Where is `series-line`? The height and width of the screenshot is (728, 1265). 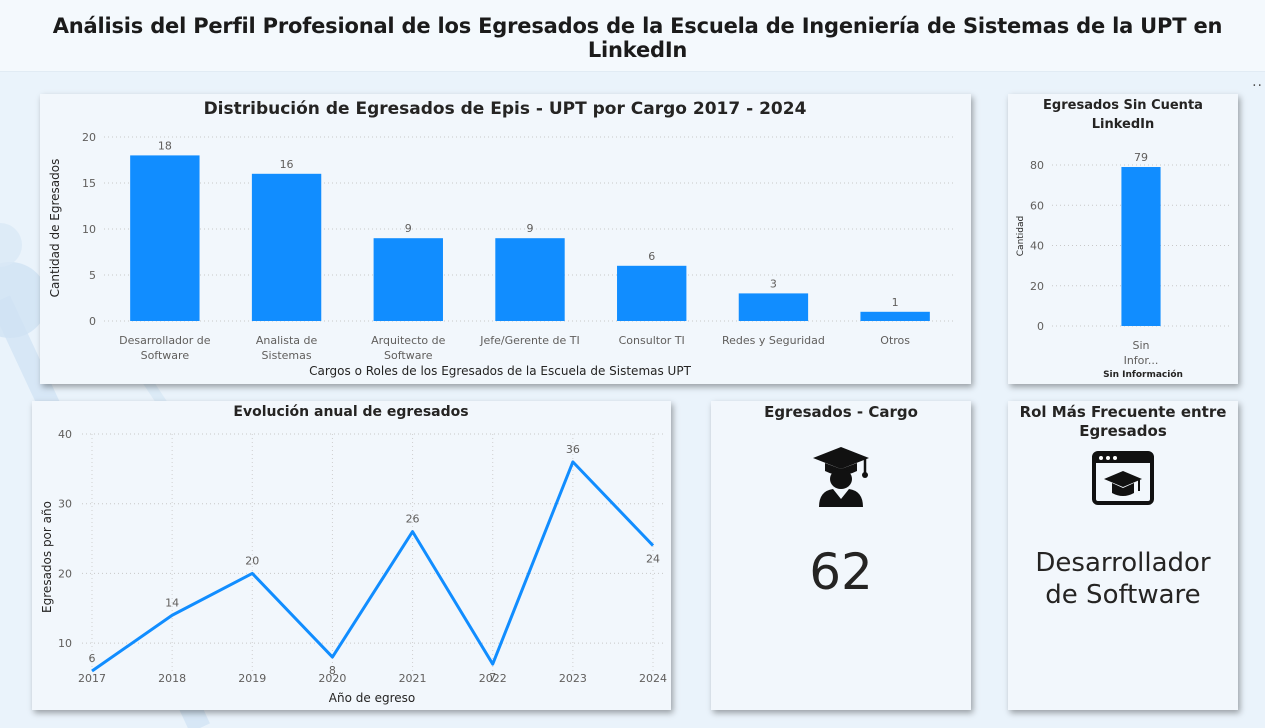 series-line is located at coordinates (373, 566).